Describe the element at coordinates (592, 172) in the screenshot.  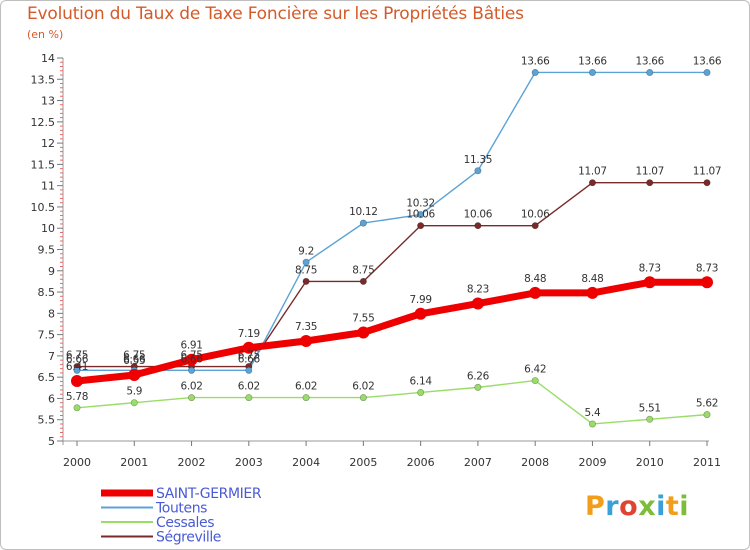
I see `data-label: 11.07` at that location.